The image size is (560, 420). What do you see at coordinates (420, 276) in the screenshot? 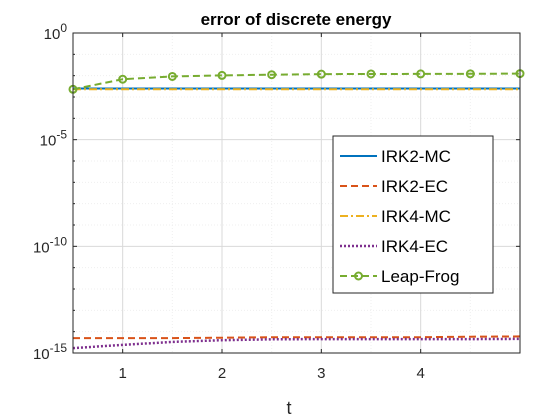
I see `legend-label: Leap-Frog` at bounding box center [420, 276].